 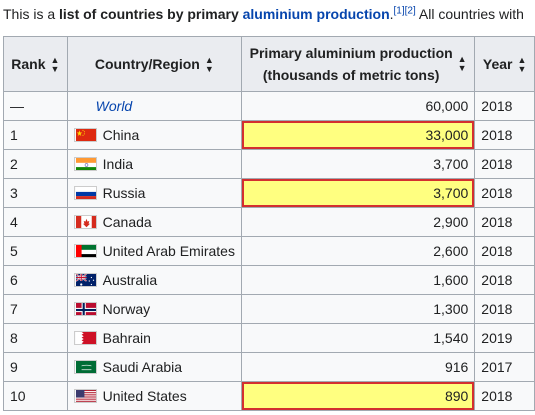 I want to click on year-header: Year ▲ ▼, so click(x=504, y=64).